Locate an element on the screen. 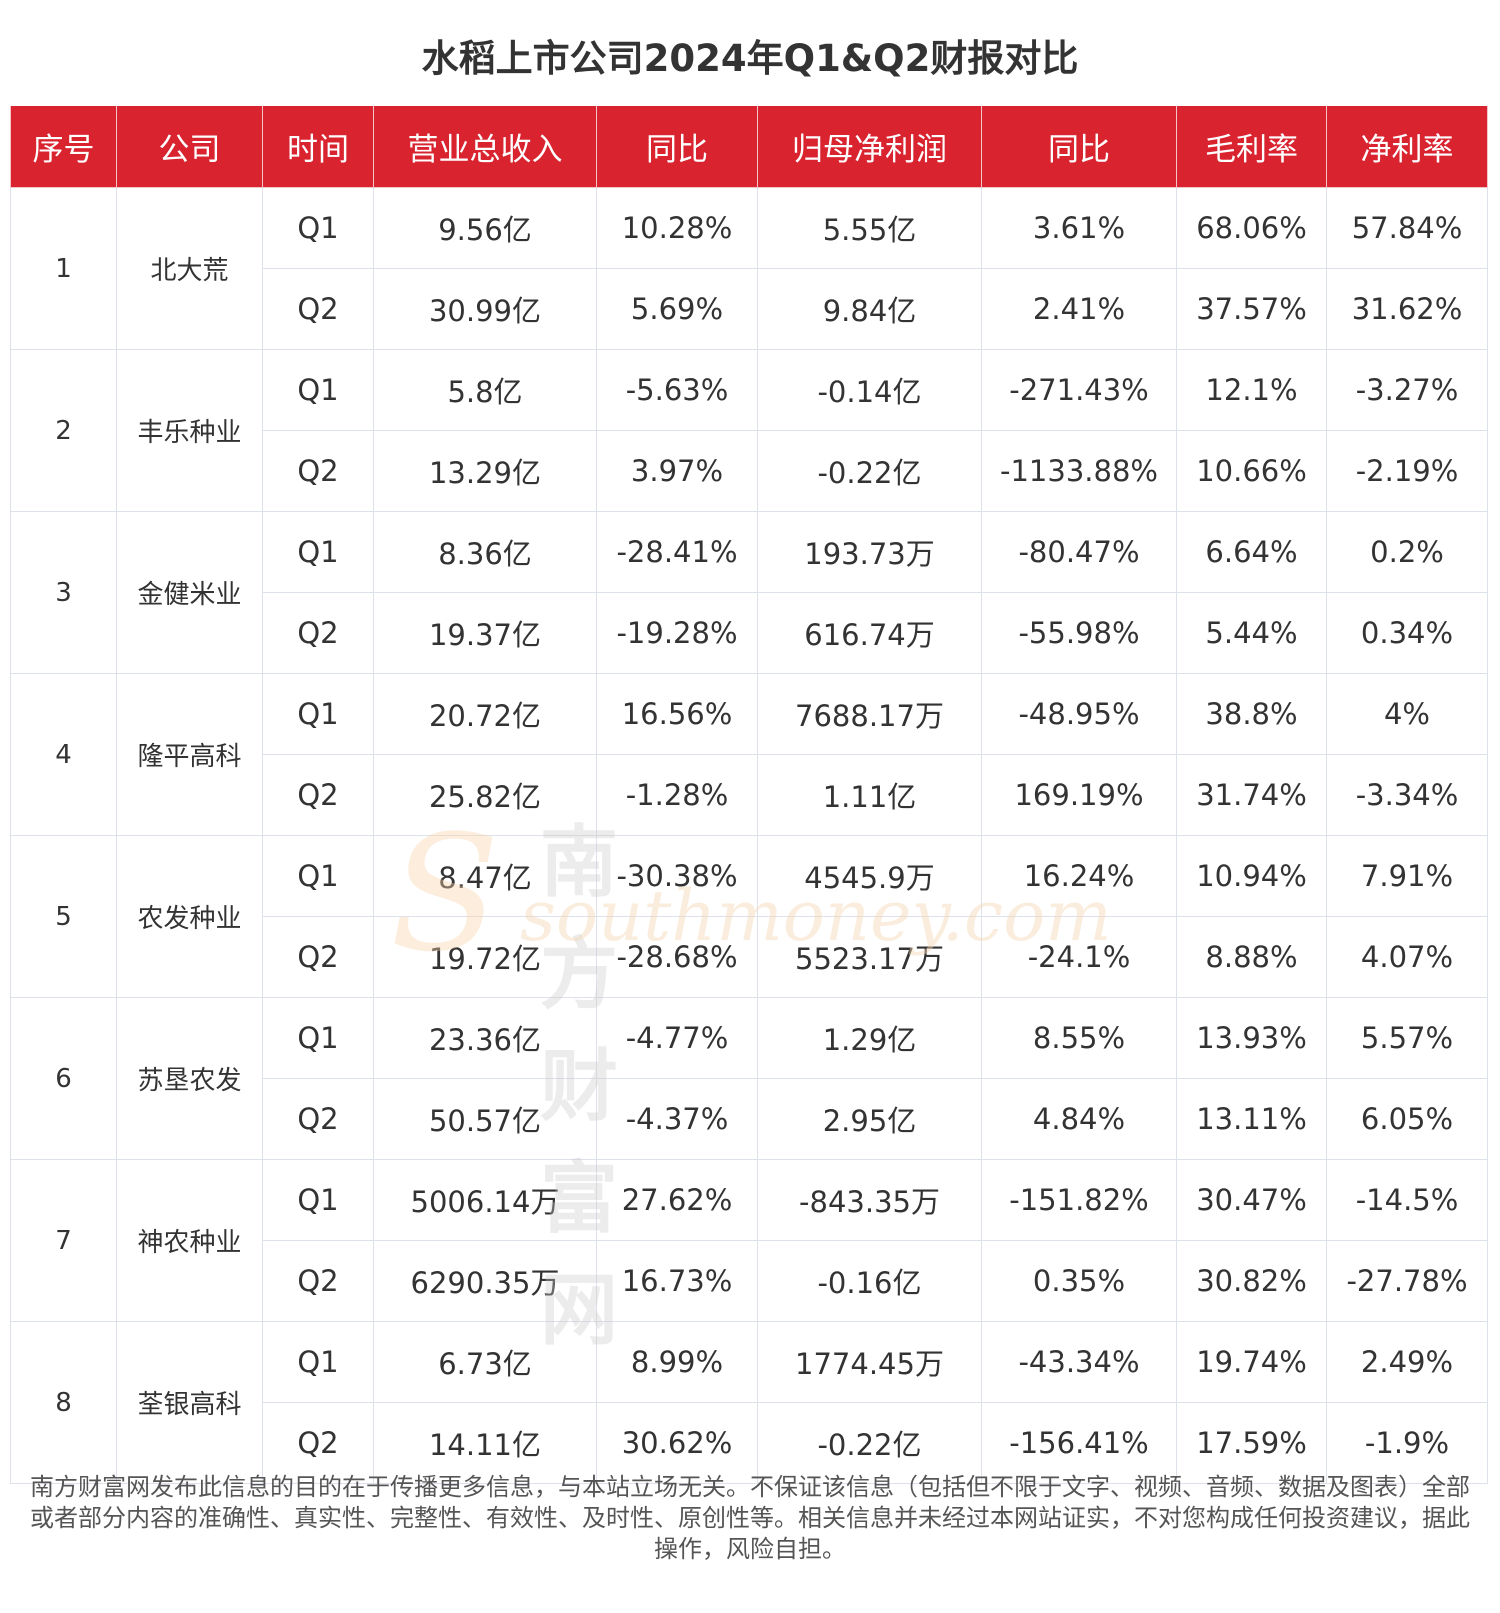 This screenshot has height=1613, width=1500. table-cell: 16.56% is located at coordinates (677, 714).